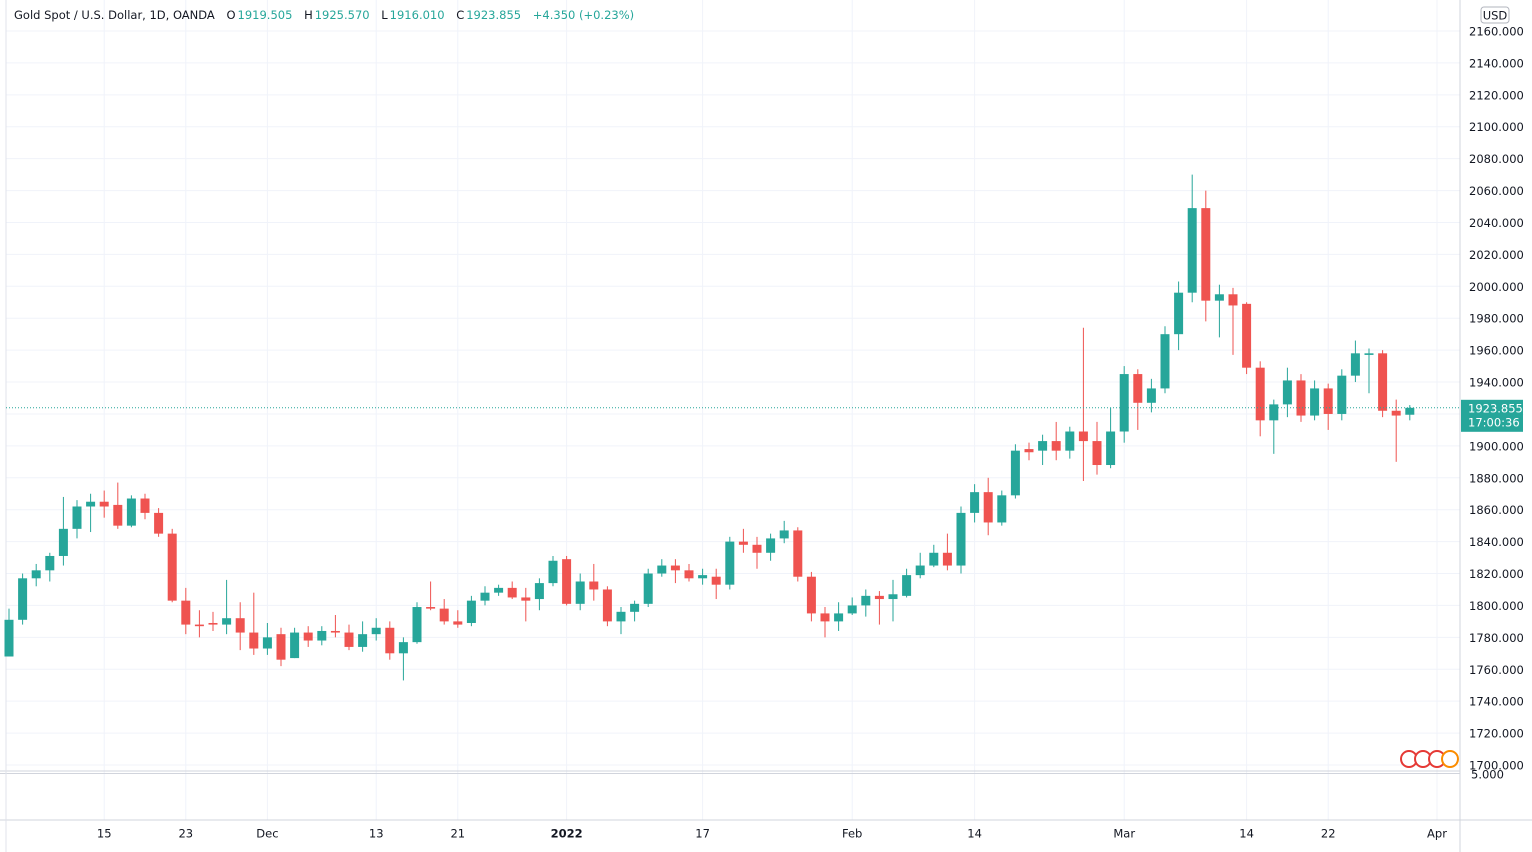 The height and width of the screenshot is (852, 1532). Describe the element at coordinates (1495, 15) in the screenshot. I see `currency-box` at that location.